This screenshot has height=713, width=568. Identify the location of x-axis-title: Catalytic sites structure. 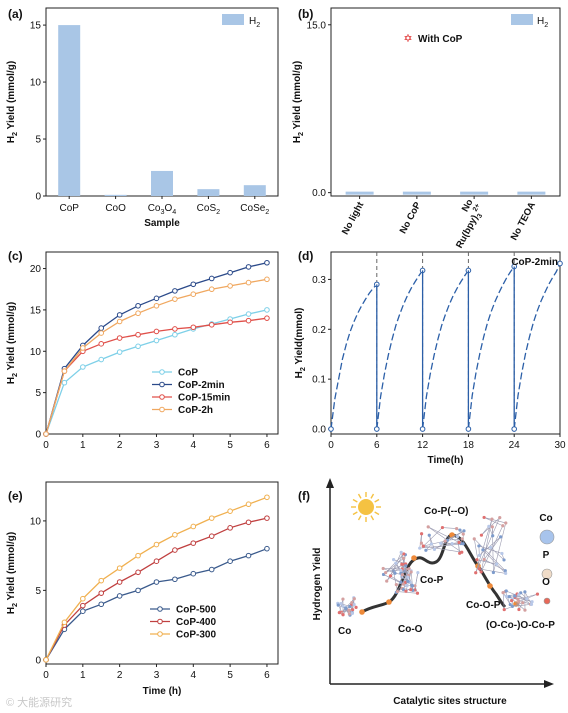
(450, 701).